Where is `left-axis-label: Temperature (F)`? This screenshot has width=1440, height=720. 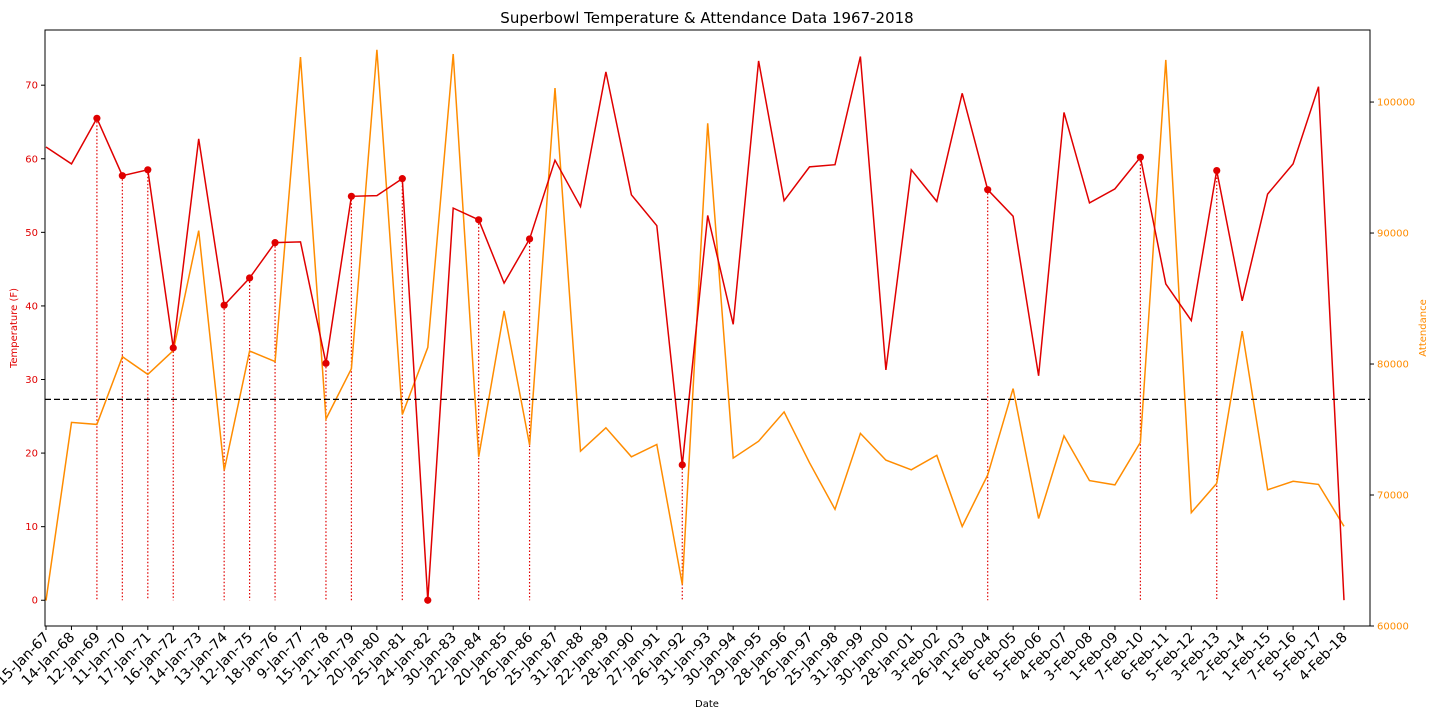
left-axis-label: Temperature (F) is located at coordinates (14, 328).